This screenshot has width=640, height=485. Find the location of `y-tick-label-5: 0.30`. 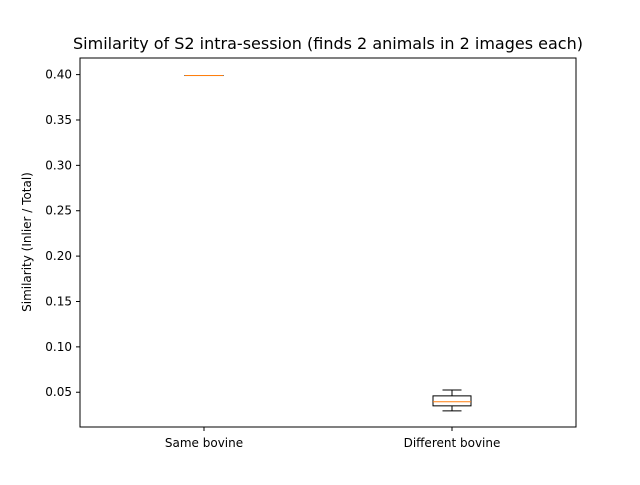

y-tick-label-5: 0.30 is located at coordinates (58, 165).